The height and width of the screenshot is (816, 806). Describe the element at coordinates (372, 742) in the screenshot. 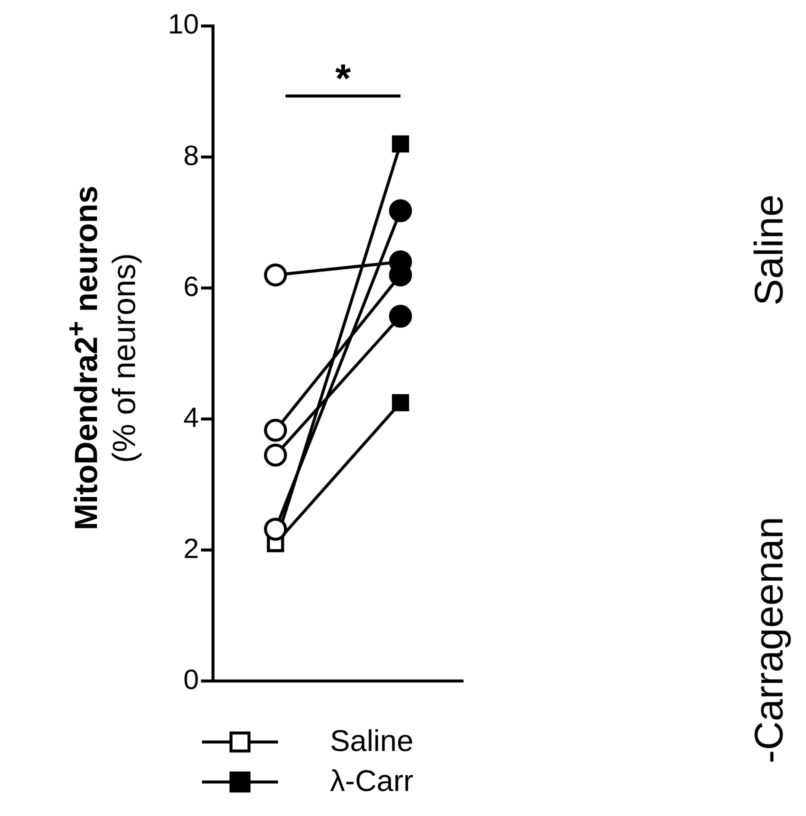

I see `legend-label: Saline` at that location.